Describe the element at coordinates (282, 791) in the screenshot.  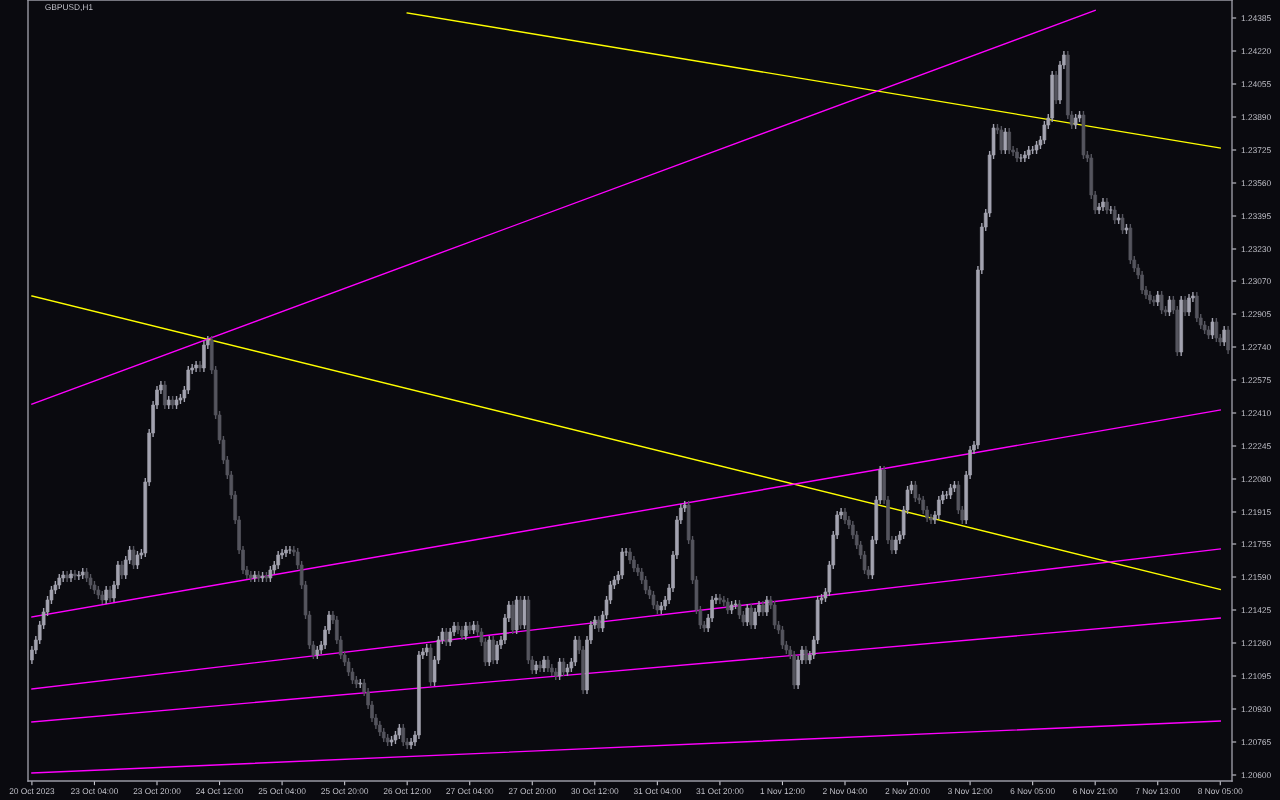
I see `x-tick-label: 25 Oct 04:00` at that location.